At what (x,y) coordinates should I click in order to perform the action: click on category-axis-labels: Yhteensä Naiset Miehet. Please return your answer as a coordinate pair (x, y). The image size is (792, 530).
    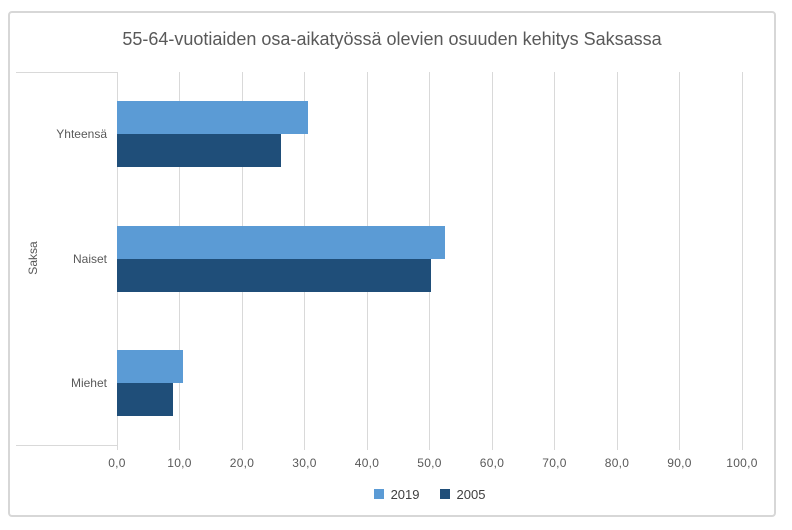
    Looking at the image, I should click on (60, 258).